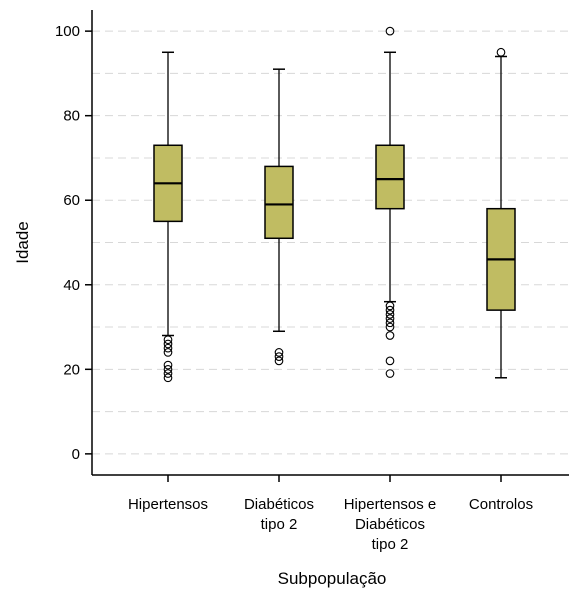  Describe the element at coordinates (71, 369) in the screenshot. I see `y-tick-label: 20` at that location.